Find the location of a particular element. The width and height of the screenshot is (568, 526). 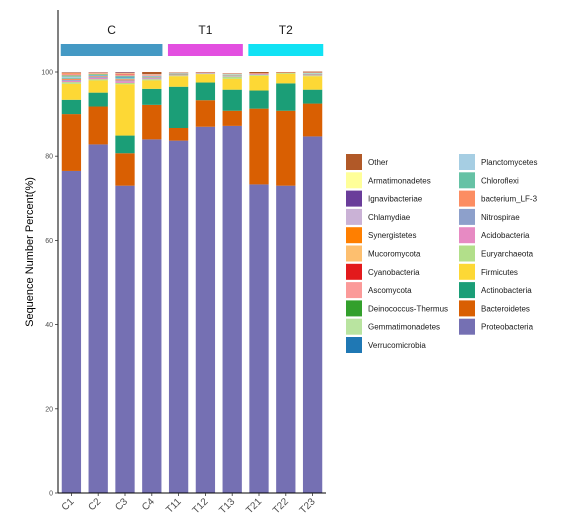

y-tick-label: 40 is located at coordinates (49, 325).